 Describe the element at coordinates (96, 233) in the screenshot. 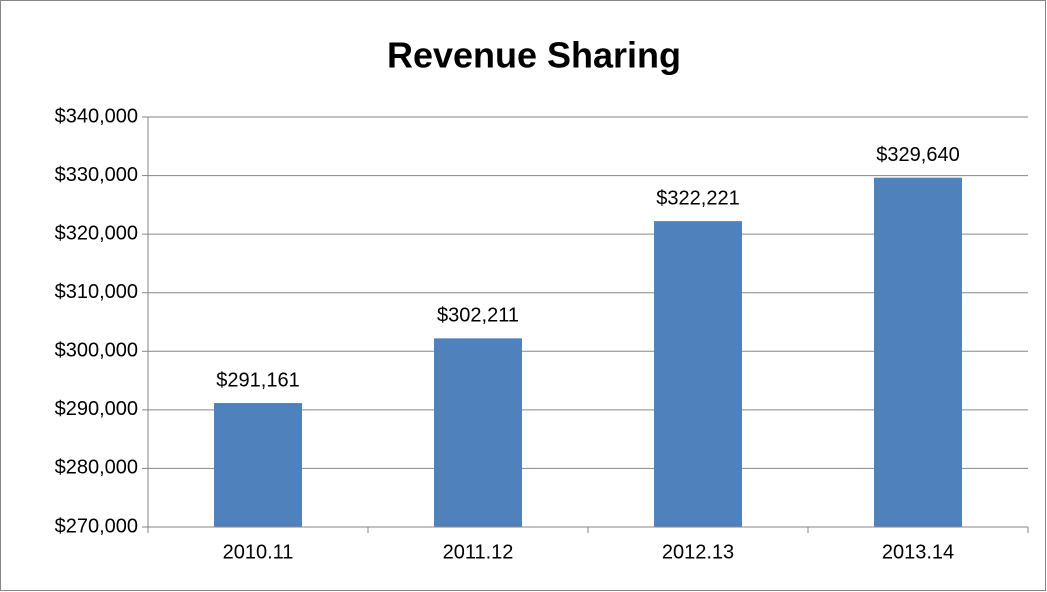

I see `y-tick-label: $320,000` at that location.